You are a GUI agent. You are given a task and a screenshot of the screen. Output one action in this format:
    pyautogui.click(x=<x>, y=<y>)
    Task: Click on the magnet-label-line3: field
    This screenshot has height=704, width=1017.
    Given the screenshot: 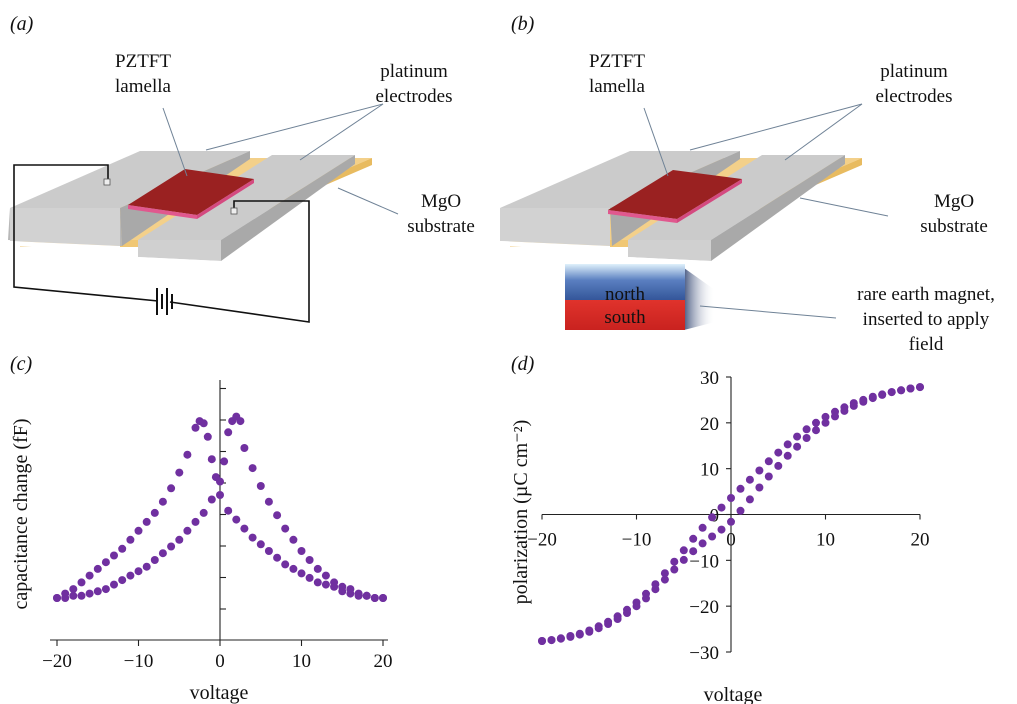 What is the action you would take?
    pyautogui.click(x=926, y=344)
    